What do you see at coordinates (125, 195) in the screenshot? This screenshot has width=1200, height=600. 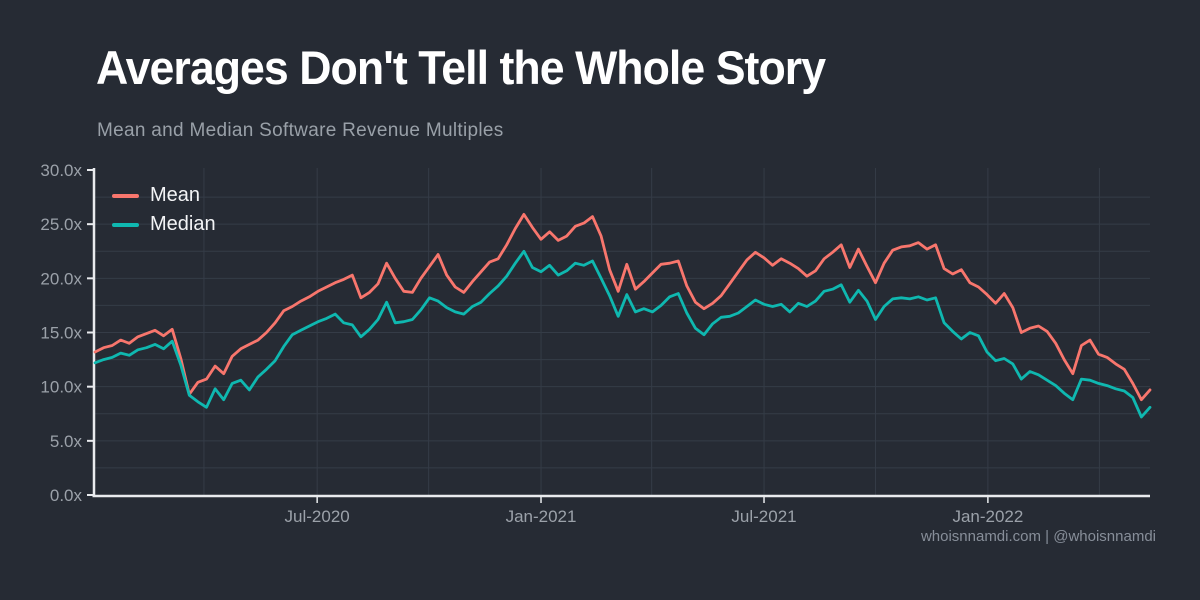 I see `mean-line-swatch` at bounding box center [125, 195].